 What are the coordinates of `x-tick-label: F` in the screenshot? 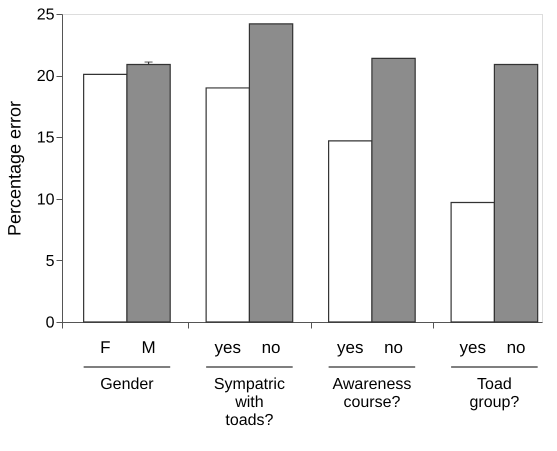 It's located at (105, 347).